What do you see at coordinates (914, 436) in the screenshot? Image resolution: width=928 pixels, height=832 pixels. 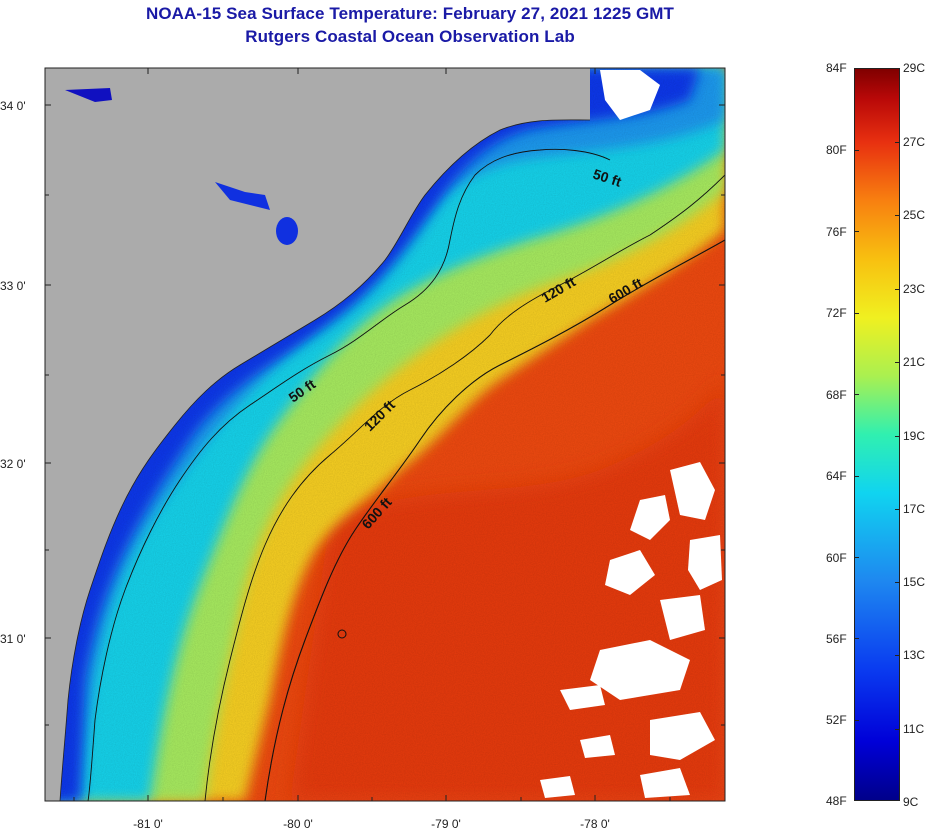 I see `cbar-c-label: 19C` at bounding box center [914, 436].